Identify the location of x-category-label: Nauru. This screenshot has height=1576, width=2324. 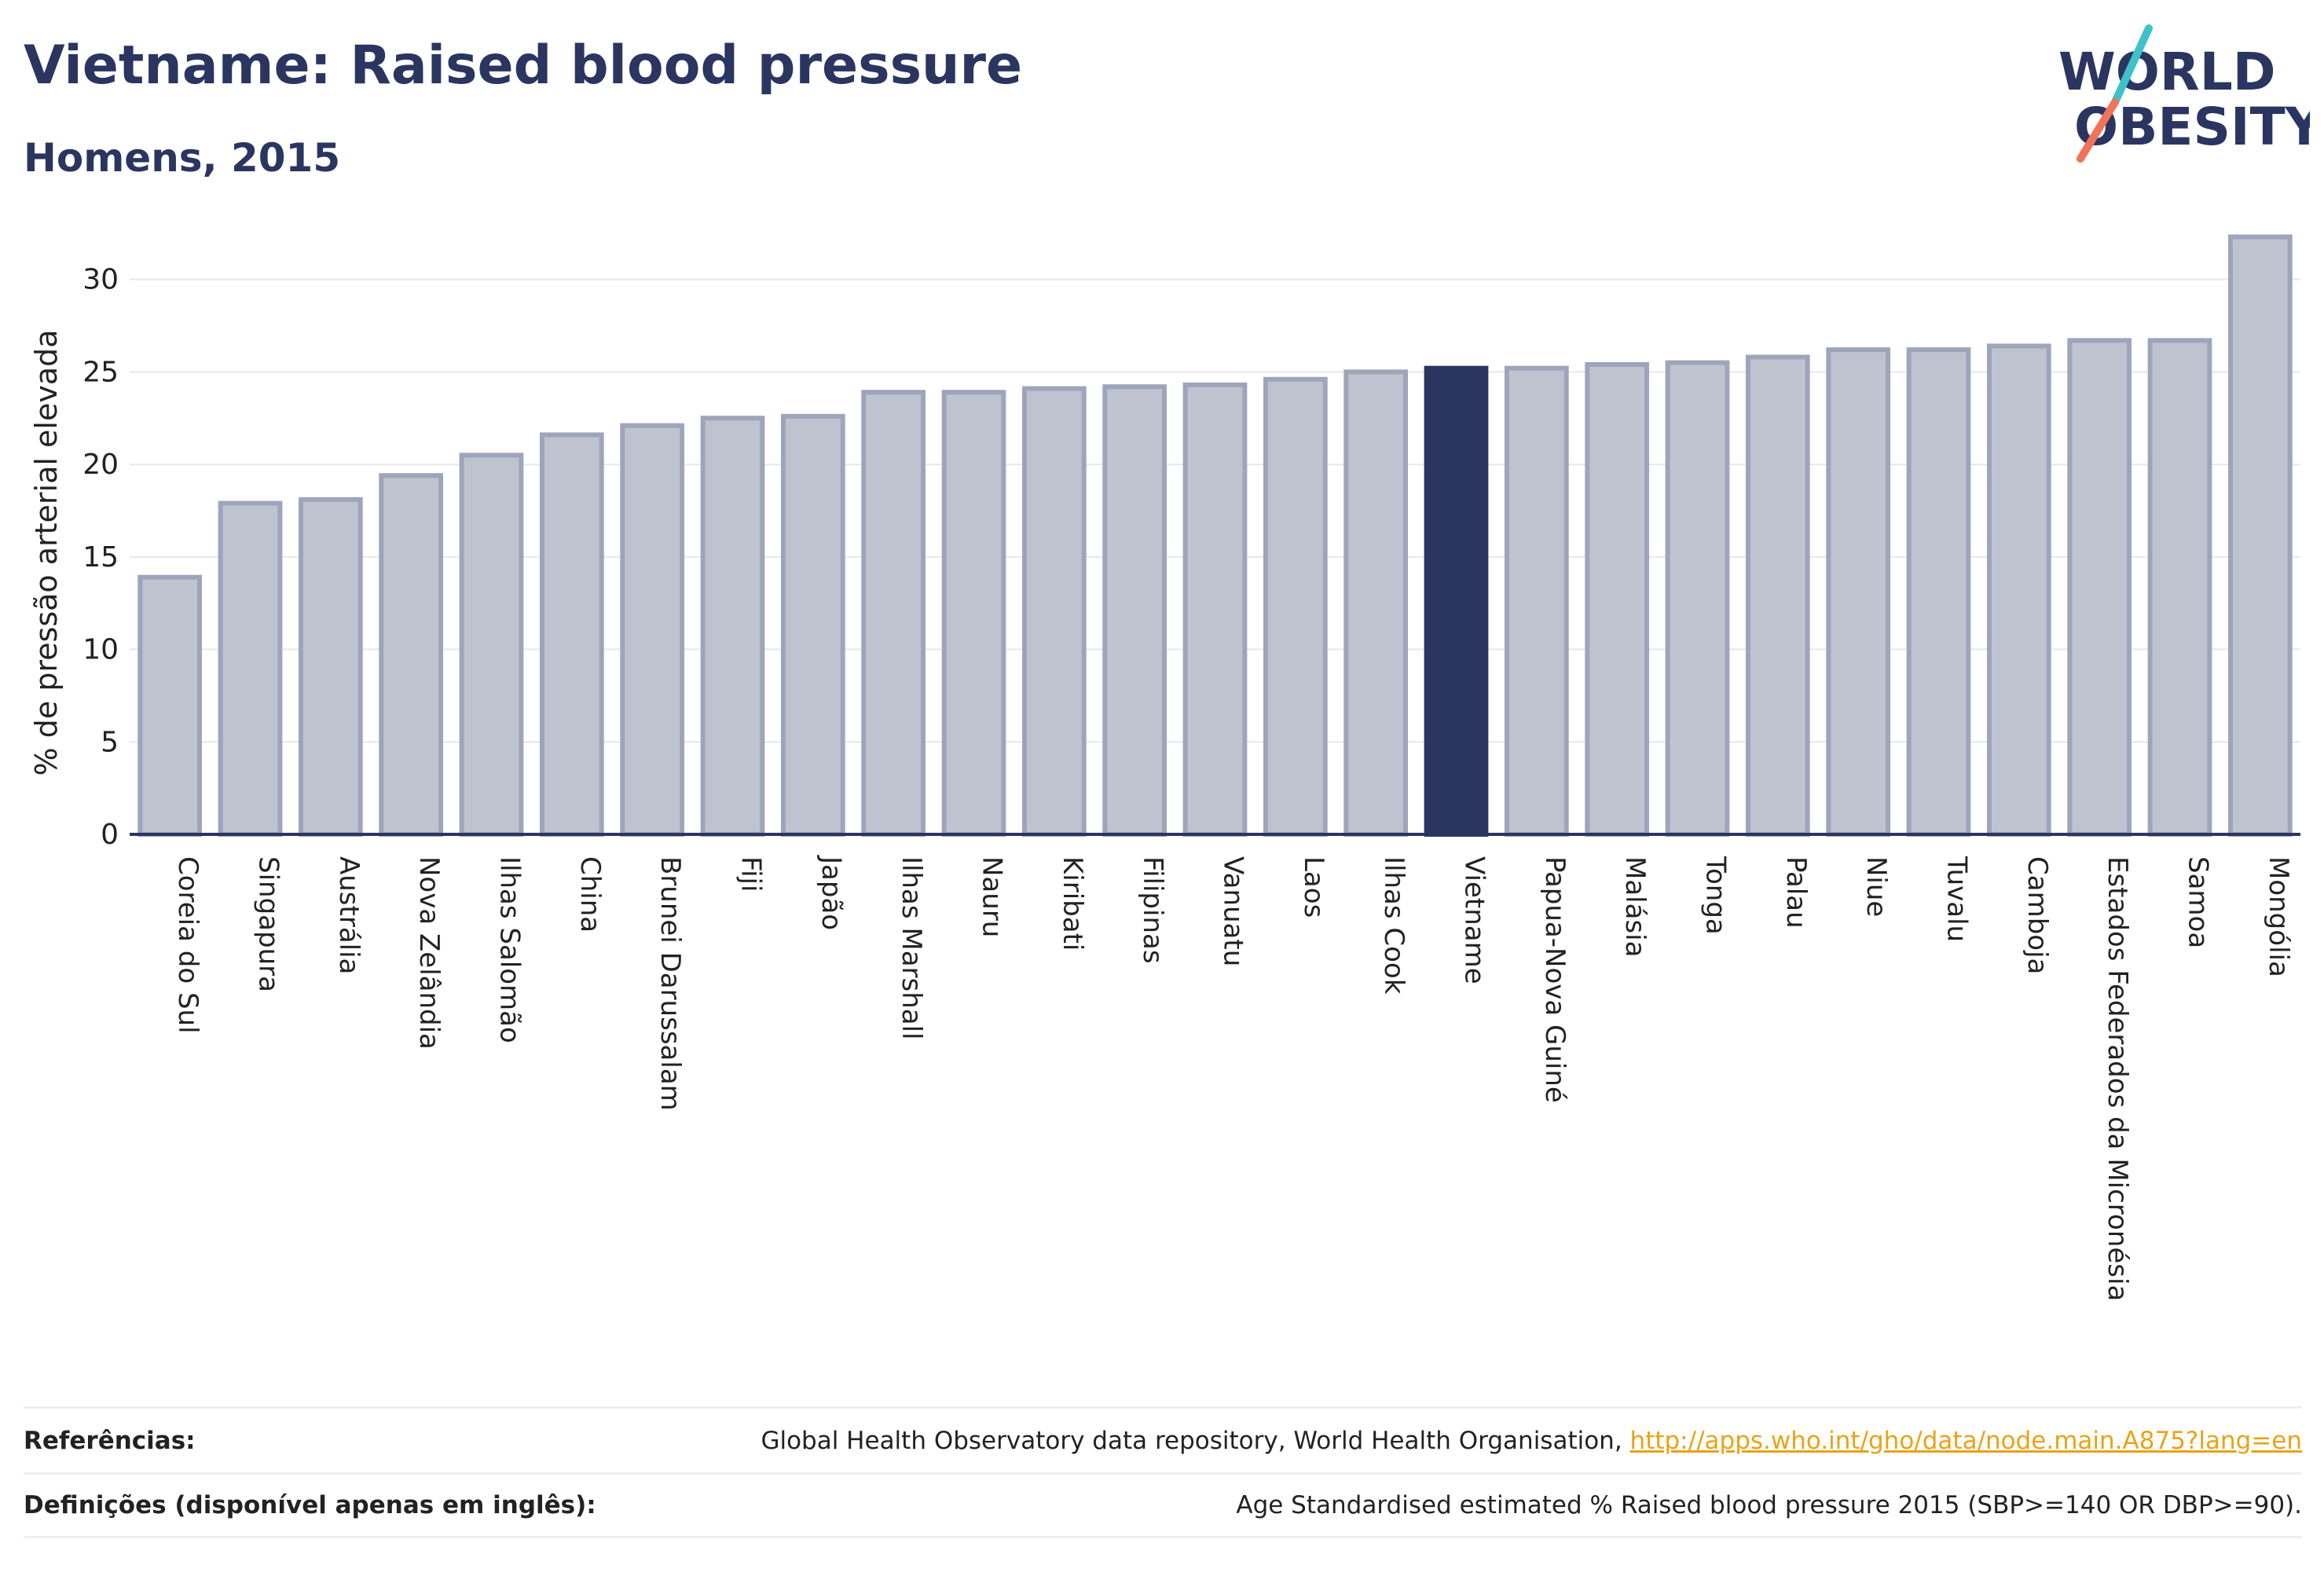
(992, 896).